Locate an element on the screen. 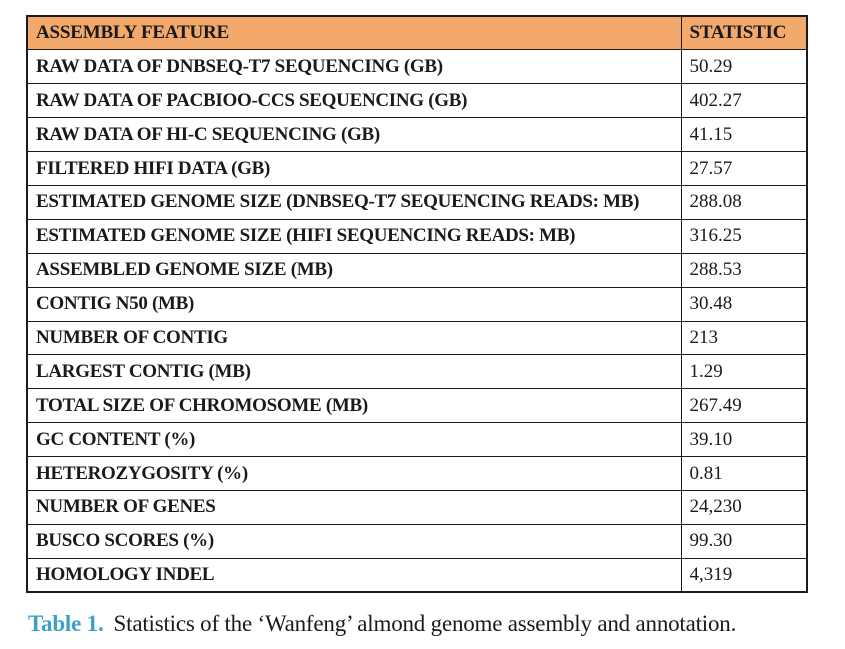 The height and width of the screenshot is (649, 845). header-row: ASSEMBLY FEATURE STATISTIC is located at coordinates (417, 33).